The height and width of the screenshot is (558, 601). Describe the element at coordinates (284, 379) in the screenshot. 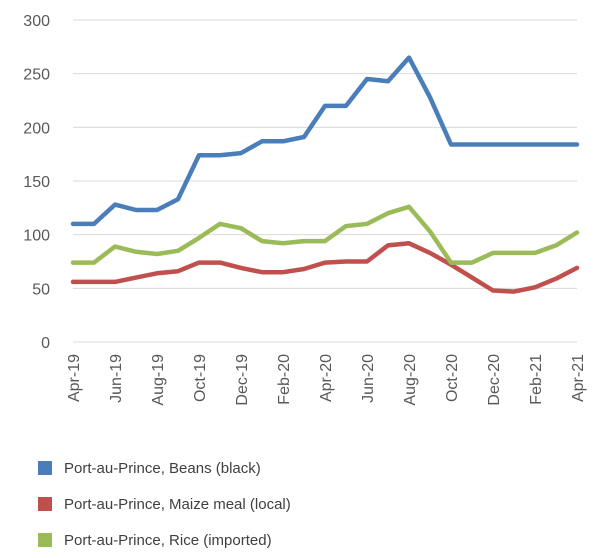

I see `x-tick-label: Feb-20` at that location.